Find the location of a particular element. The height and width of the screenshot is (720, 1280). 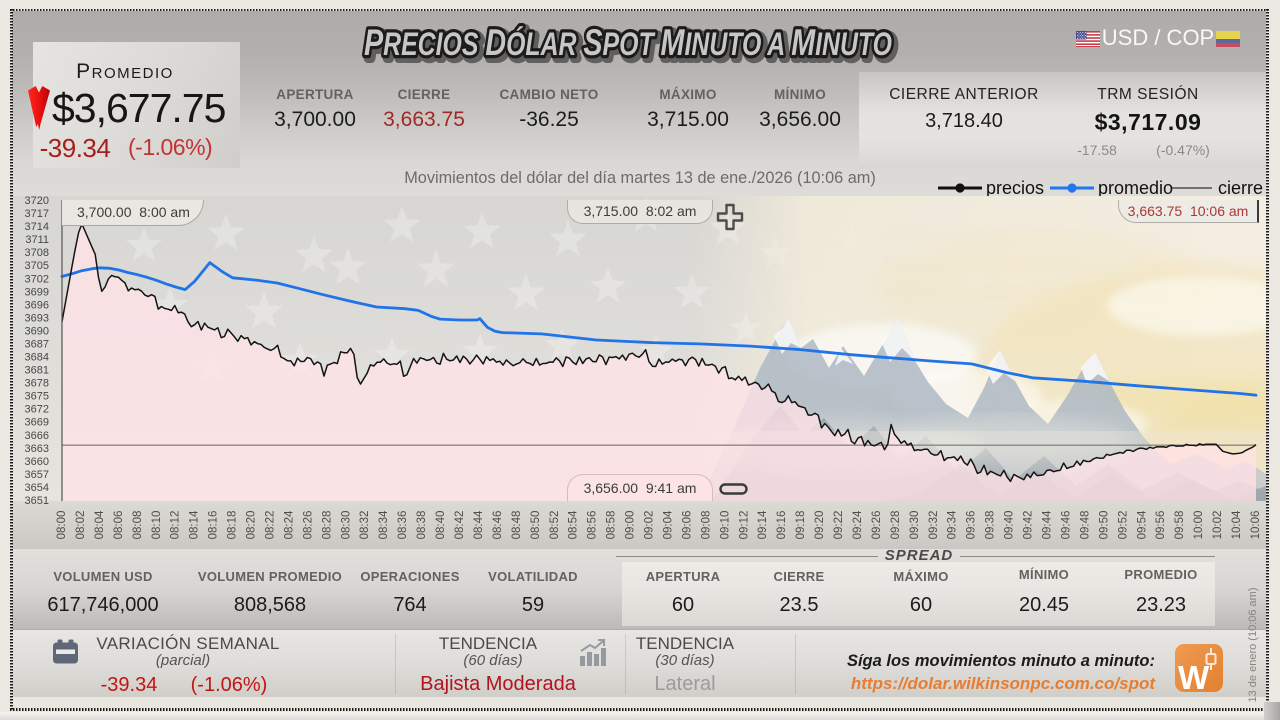

svg-text: 3651 is located at coordinates (37, 501).